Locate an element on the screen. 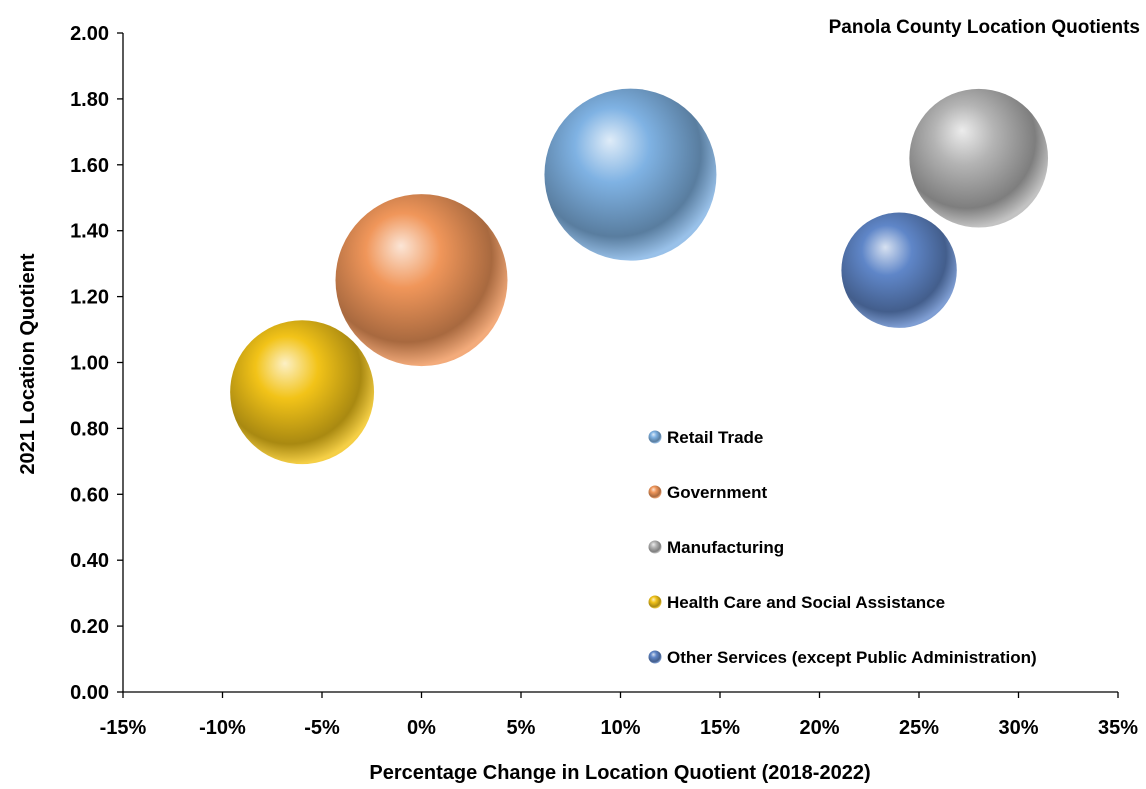 This screenshot has height=789, width=1146. y-tick-label: 0.60 is located at coordinates (89, 495).